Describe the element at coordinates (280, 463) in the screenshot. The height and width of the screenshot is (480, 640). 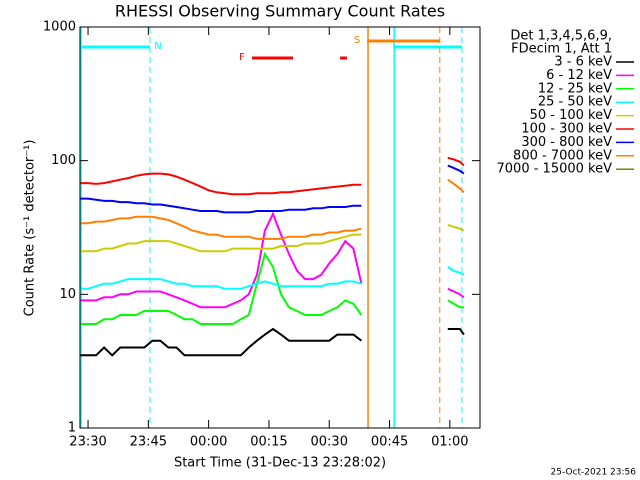
I see `x-axis-label: Start Time (31-Dec-13 23:28:02)` at that location.